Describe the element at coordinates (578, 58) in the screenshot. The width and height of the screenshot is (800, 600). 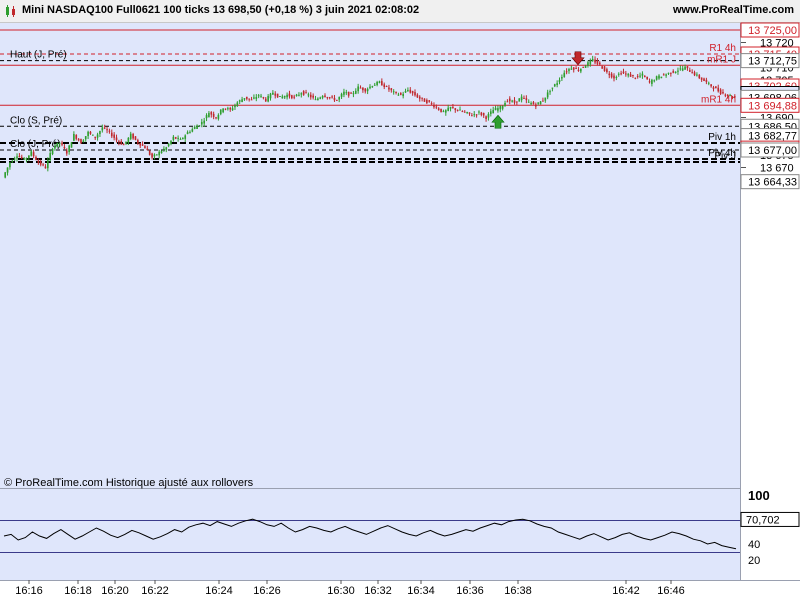
I see `sell-arrow-icon` at that location.